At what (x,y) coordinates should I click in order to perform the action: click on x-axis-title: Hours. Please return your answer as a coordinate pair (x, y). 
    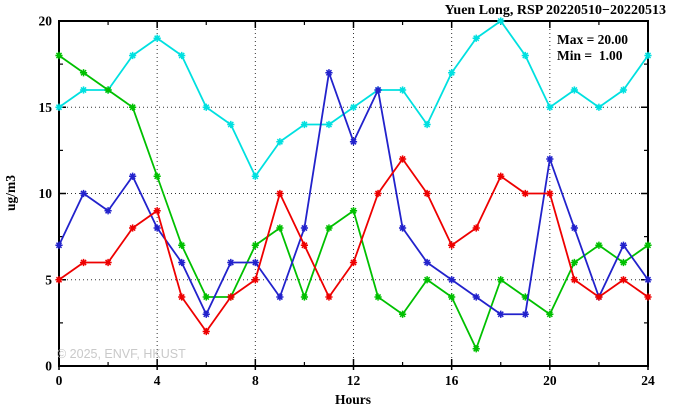
    Looking at the image, I should click on (353, 399).